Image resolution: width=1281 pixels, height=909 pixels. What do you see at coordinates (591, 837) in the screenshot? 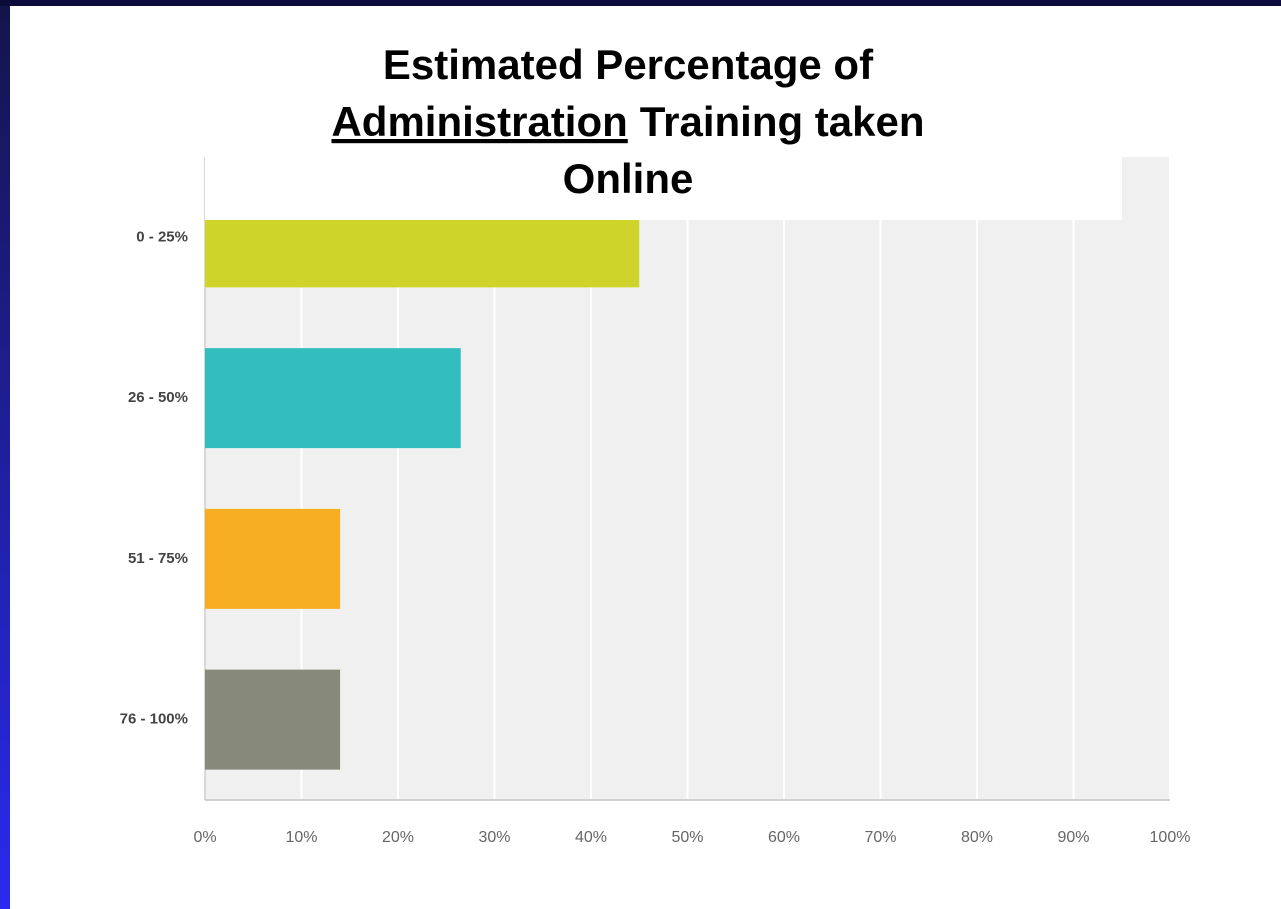
I see `x-tick-label: 40%` at bounding box center [591, 837].